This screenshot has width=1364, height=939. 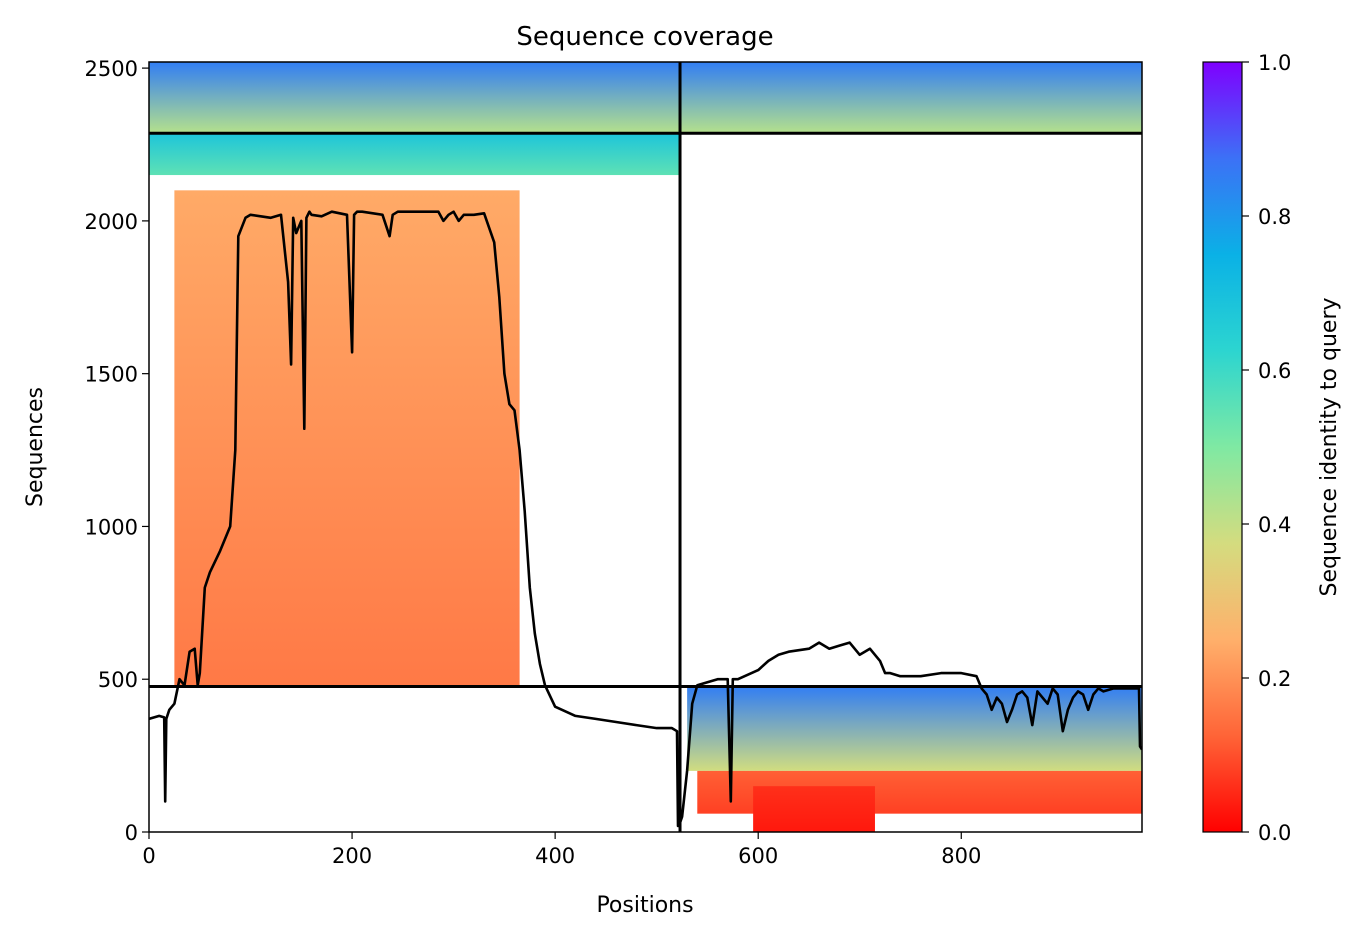 What do you see at coordinates (111, 222) in the screenshot?
I see `y-tick-label: 2000` at bounding box center [111, 222].